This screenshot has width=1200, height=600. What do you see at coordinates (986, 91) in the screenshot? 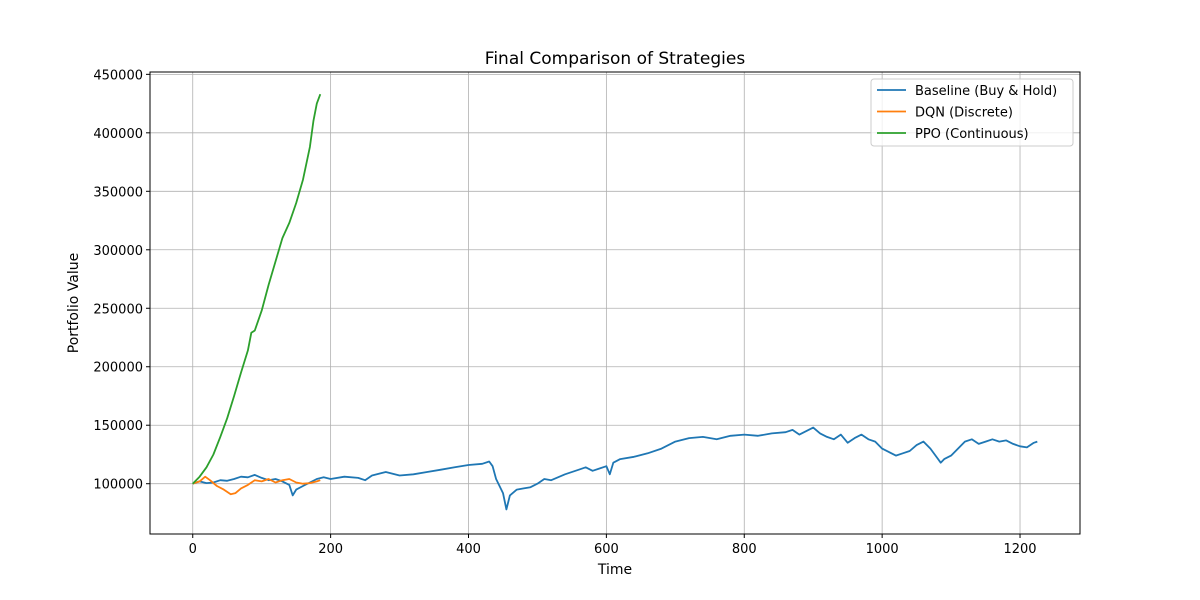
I see `legend-label-0: Baseline (Buy & Hold)` at bounding box center [986, 91].